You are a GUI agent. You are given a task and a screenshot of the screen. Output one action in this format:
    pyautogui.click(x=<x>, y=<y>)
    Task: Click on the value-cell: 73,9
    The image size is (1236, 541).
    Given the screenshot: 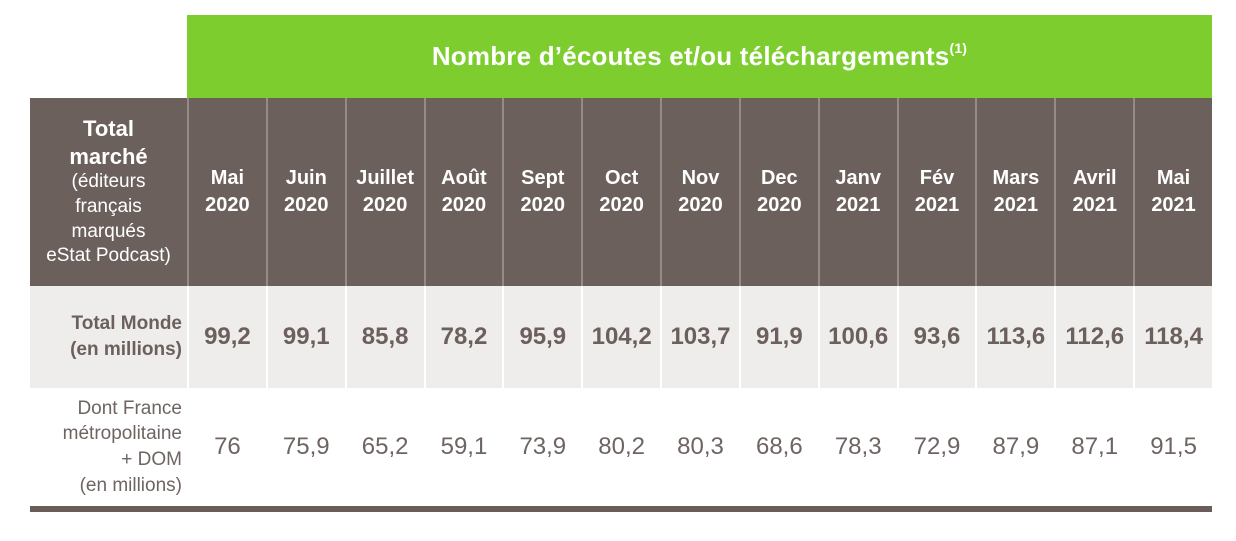 What is the action you would take?
    pyautogui.click(x=541, y=447)
    